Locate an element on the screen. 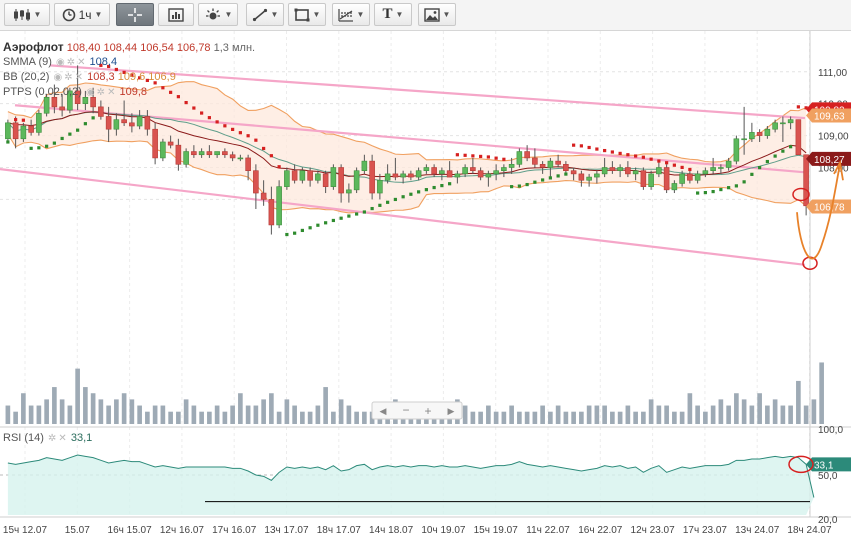 The image size is (851, 540). chart-navigation-box is located at coordinates (417, 410).